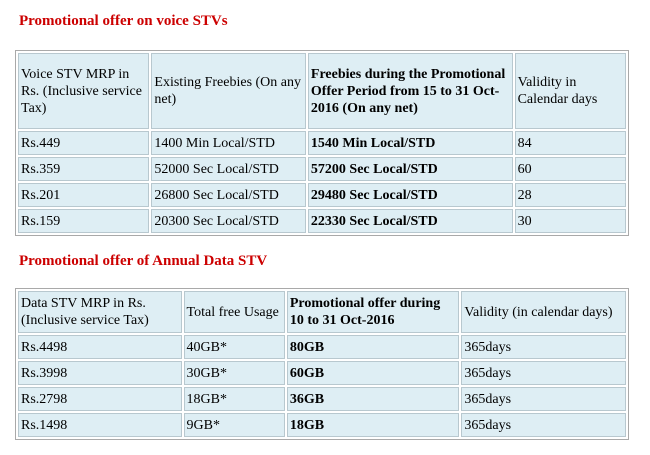 Image resolution: width=650 pixels, height=455 pixels. Describe the element at coordinates (410, 143) in the screenshot. I see `promo-cell: 1540 Min Local/STD` at that location.